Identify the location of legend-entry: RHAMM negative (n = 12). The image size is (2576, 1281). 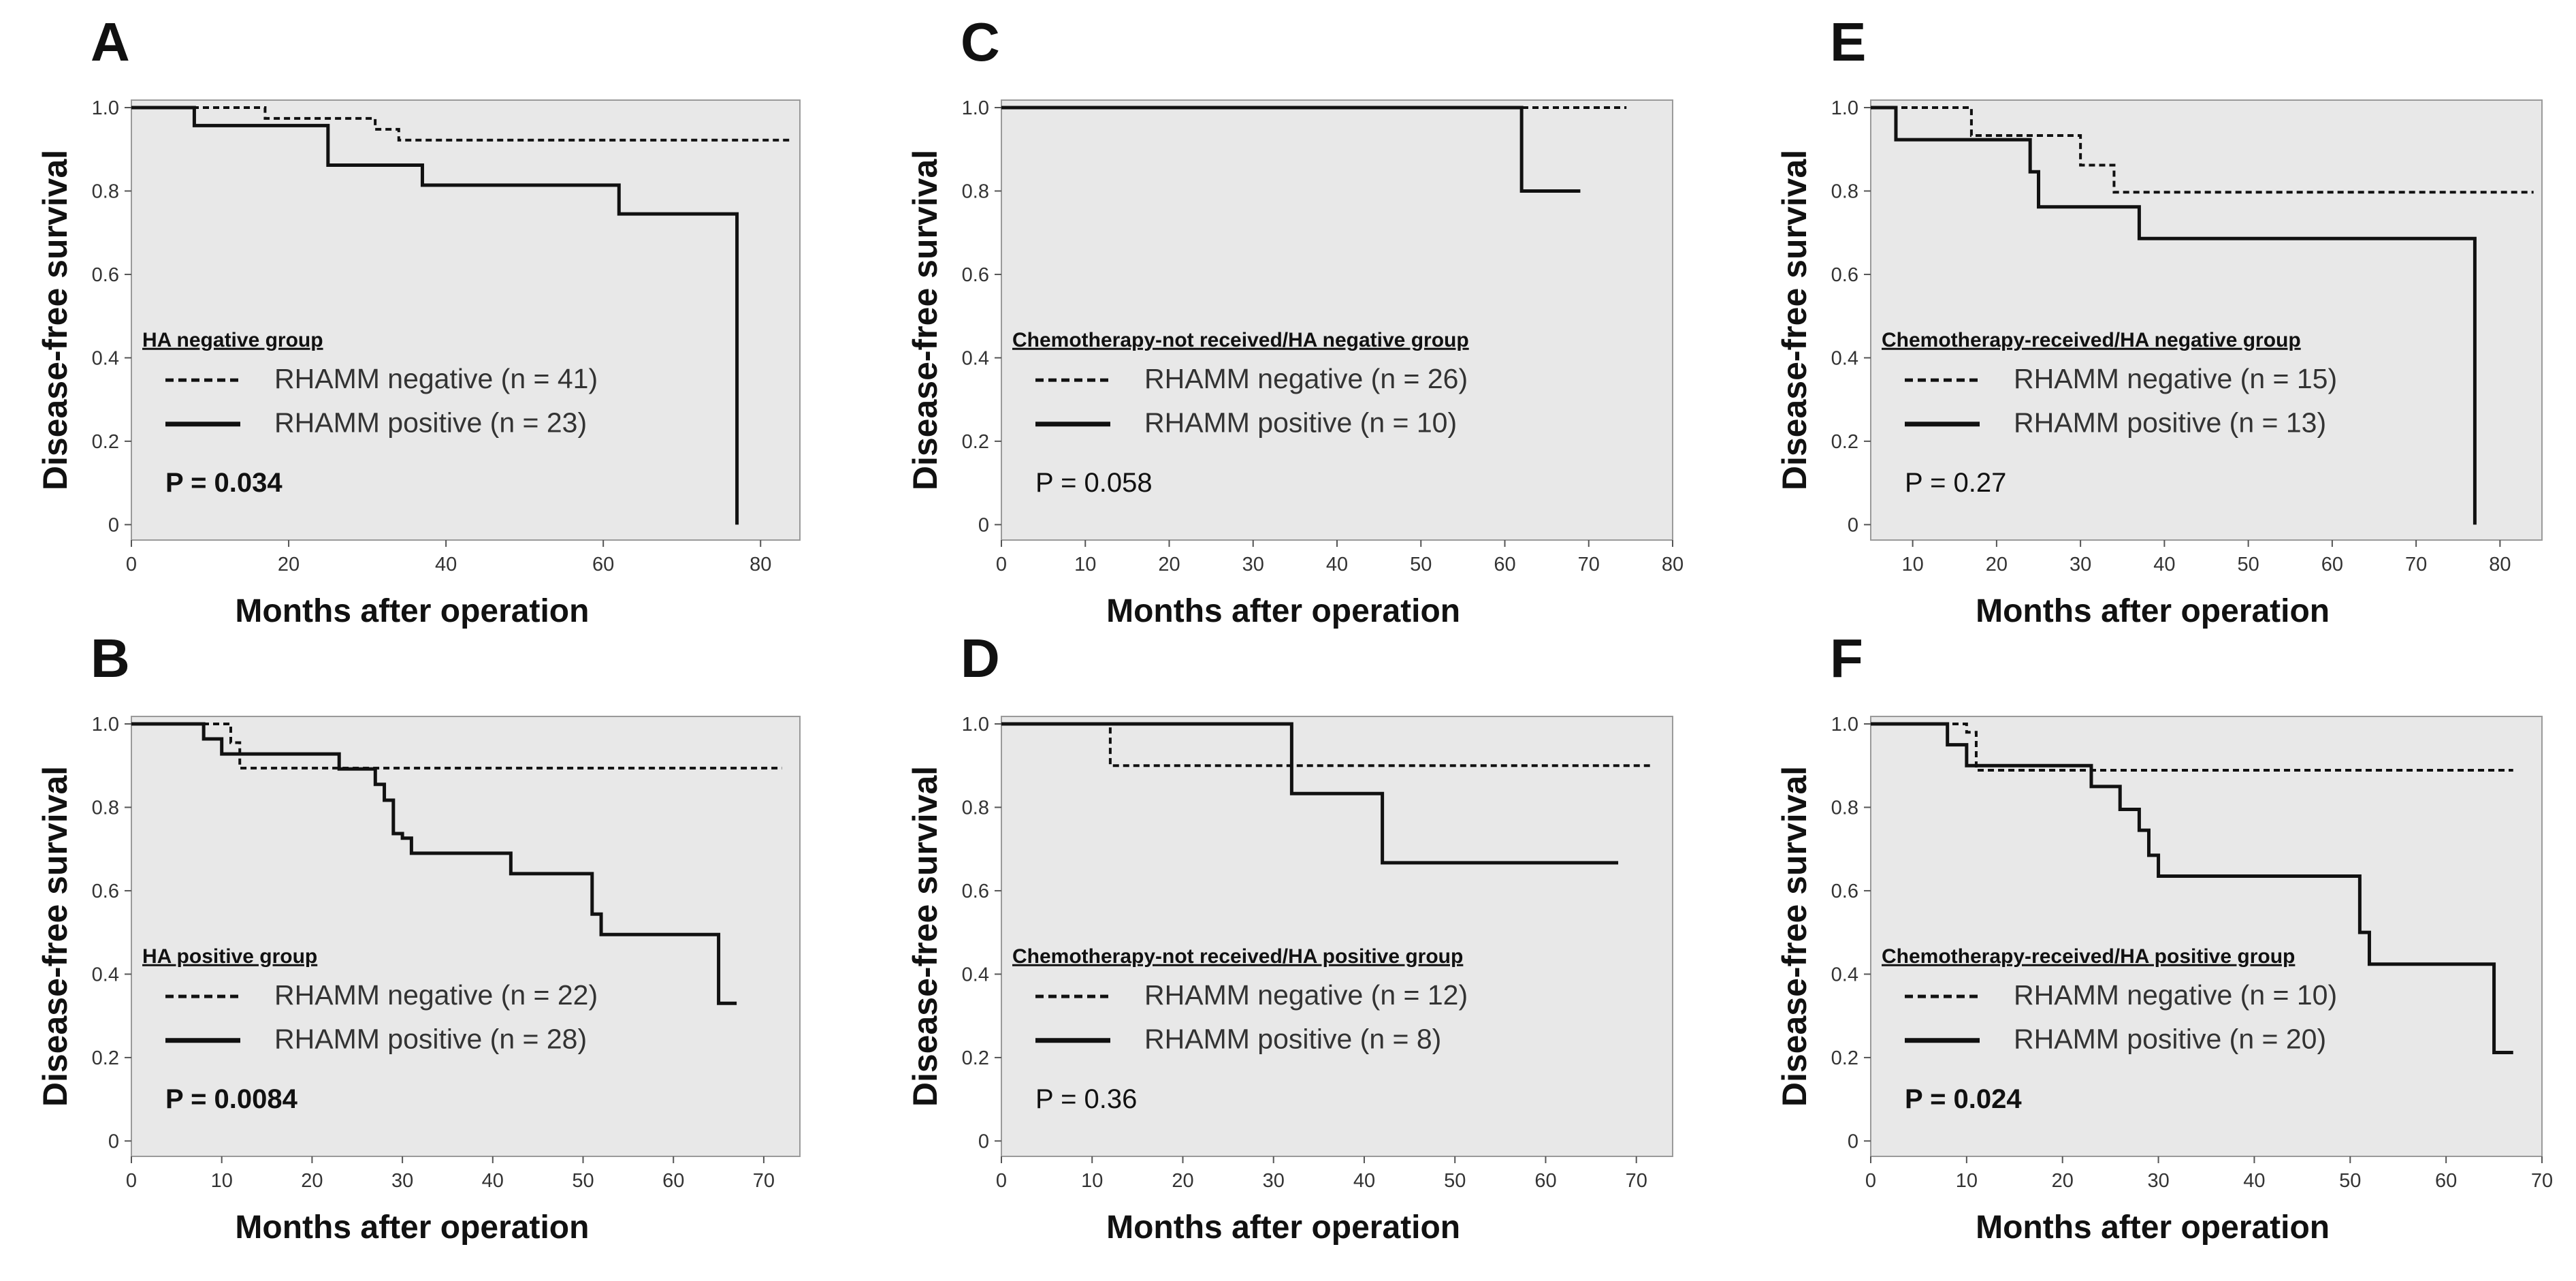
(1306, 995).